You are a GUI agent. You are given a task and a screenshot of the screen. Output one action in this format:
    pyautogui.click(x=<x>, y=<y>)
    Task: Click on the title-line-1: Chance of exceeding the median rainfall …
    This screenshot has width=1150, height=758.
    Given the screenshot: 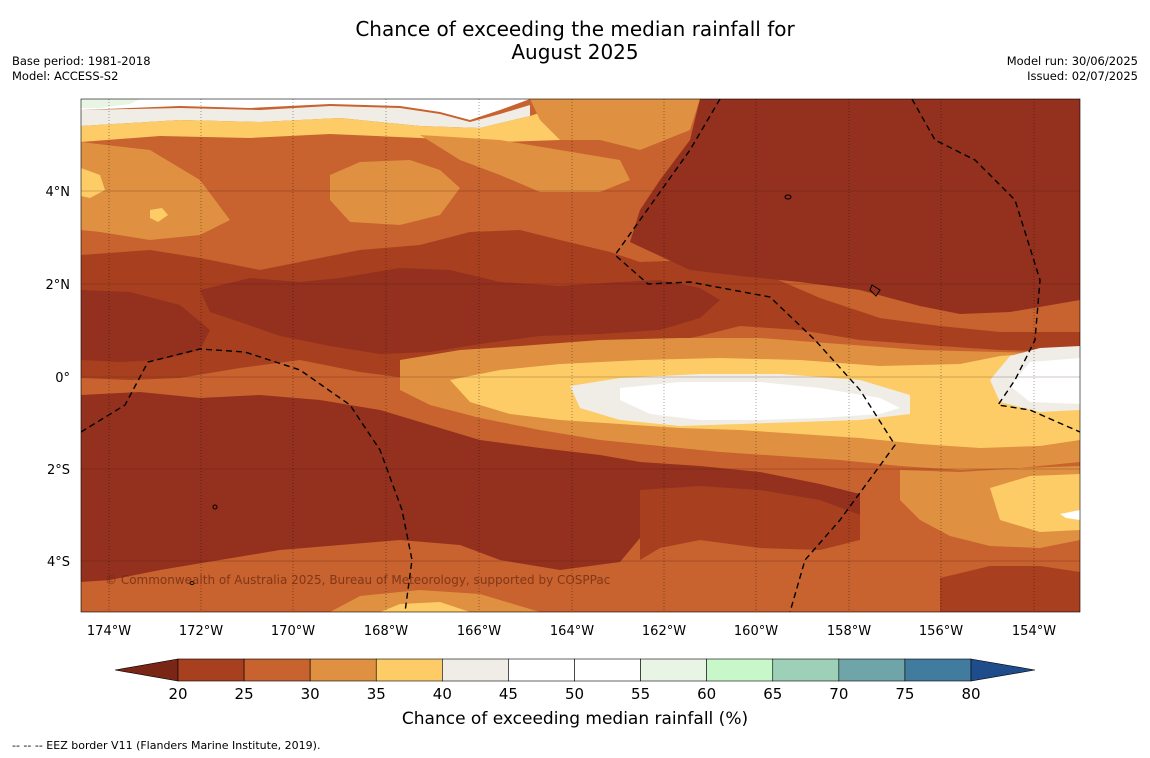 What is the action you would take?
    pyautogui.click(x=575, y=29)
    